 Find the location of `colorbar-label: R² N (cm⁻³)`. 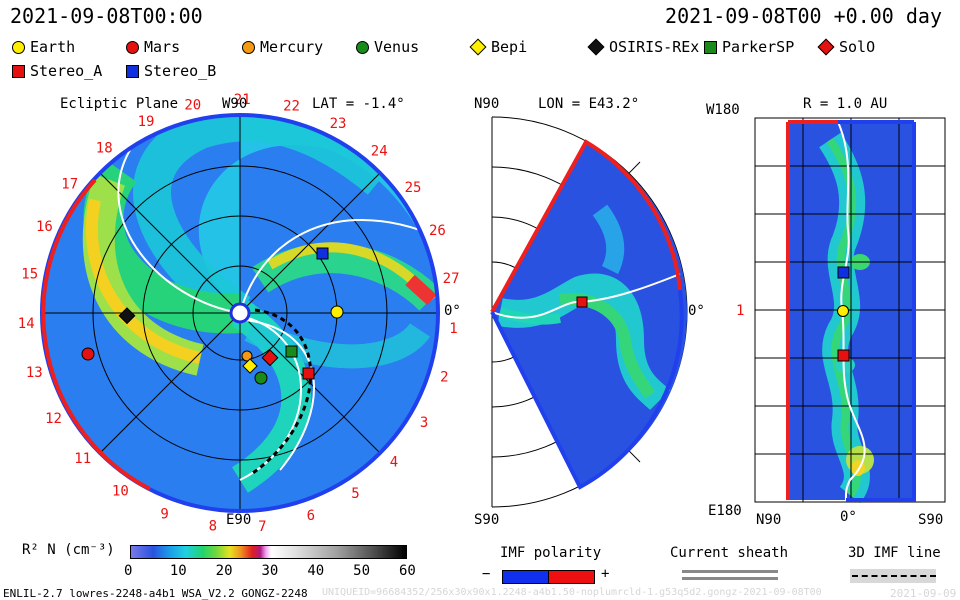

colorbar-label: R² N (cm⁻³) is located at coordinates (68, 550).